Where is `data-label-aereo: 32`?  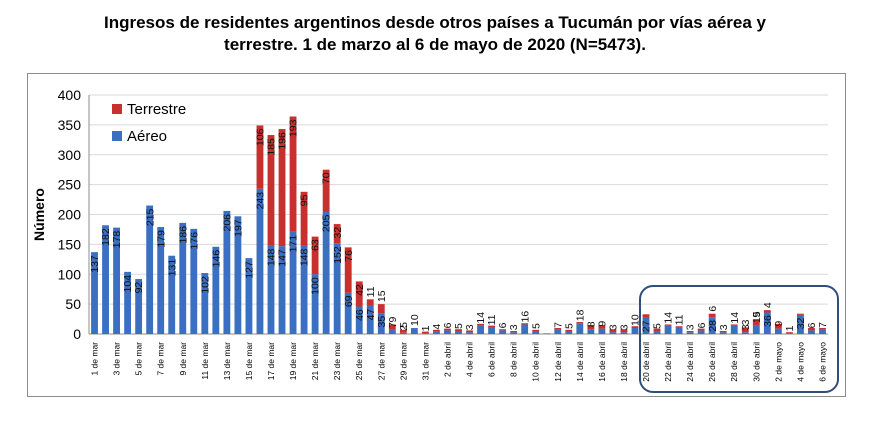
data-label-aereo: 32 is located at coordinates (801, 323).